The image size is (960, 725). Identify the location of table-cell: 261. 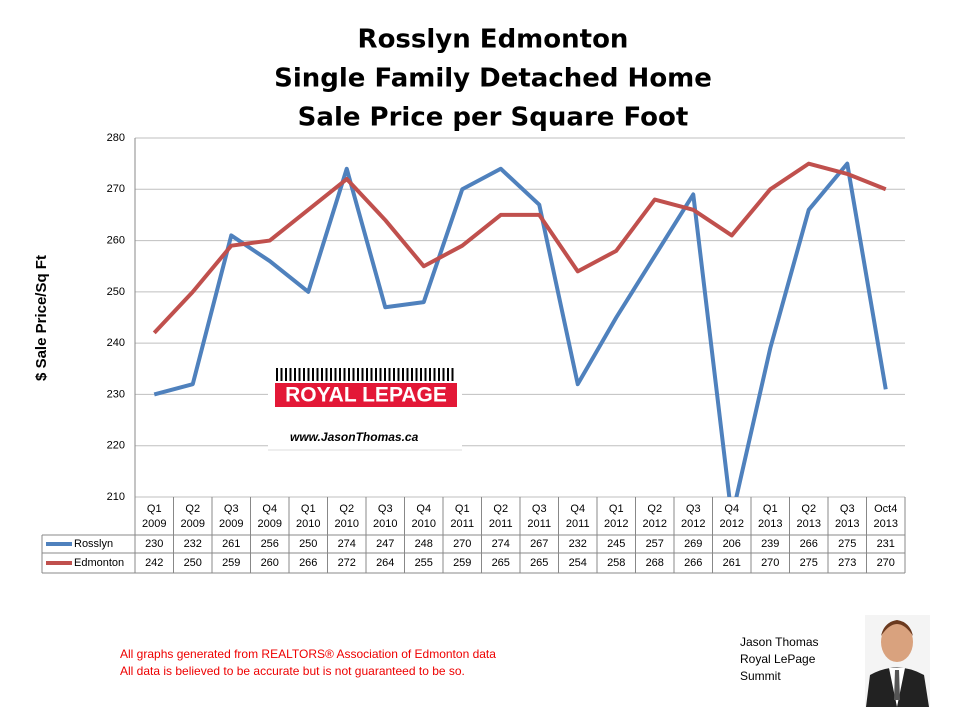
(732, 563).